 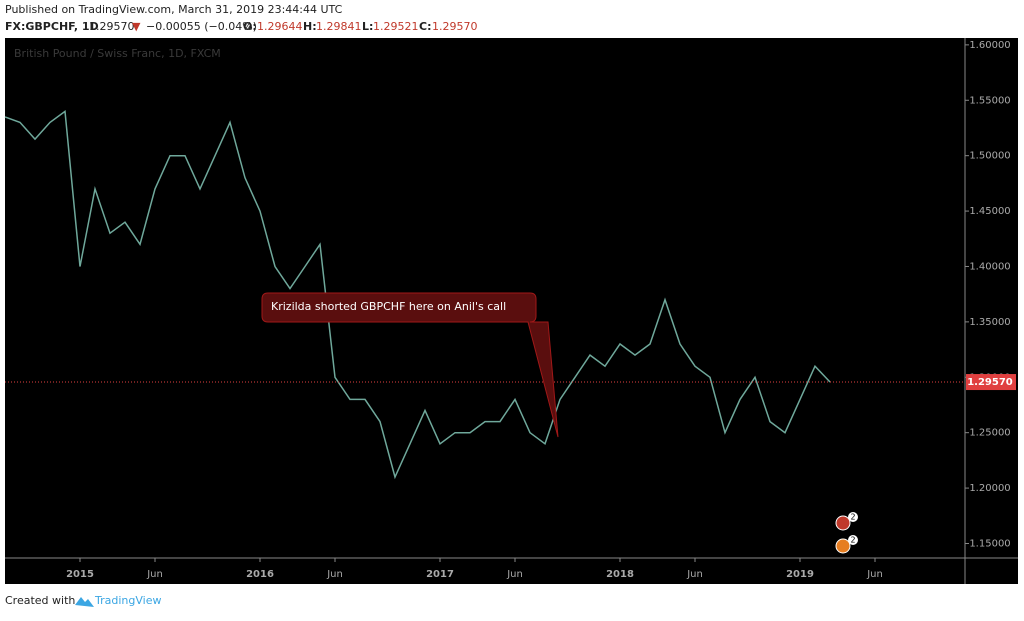 What do you see at coordinates (989, 266) in the screenshot?
I see `y-tick-label: 1.40000` at bounding box center [989, 266].